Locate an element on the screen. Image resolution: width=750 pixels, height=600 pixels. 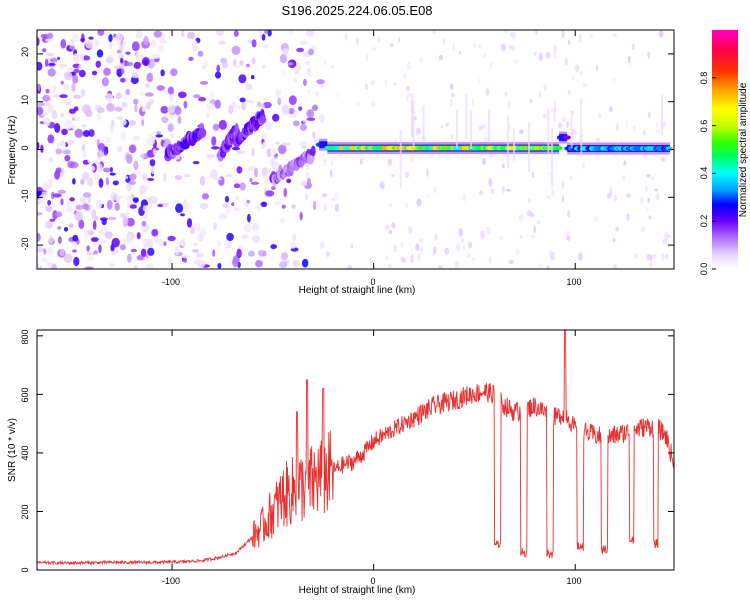
colorbar-tick-label: 0.0 is located at coordinates (704, 269).